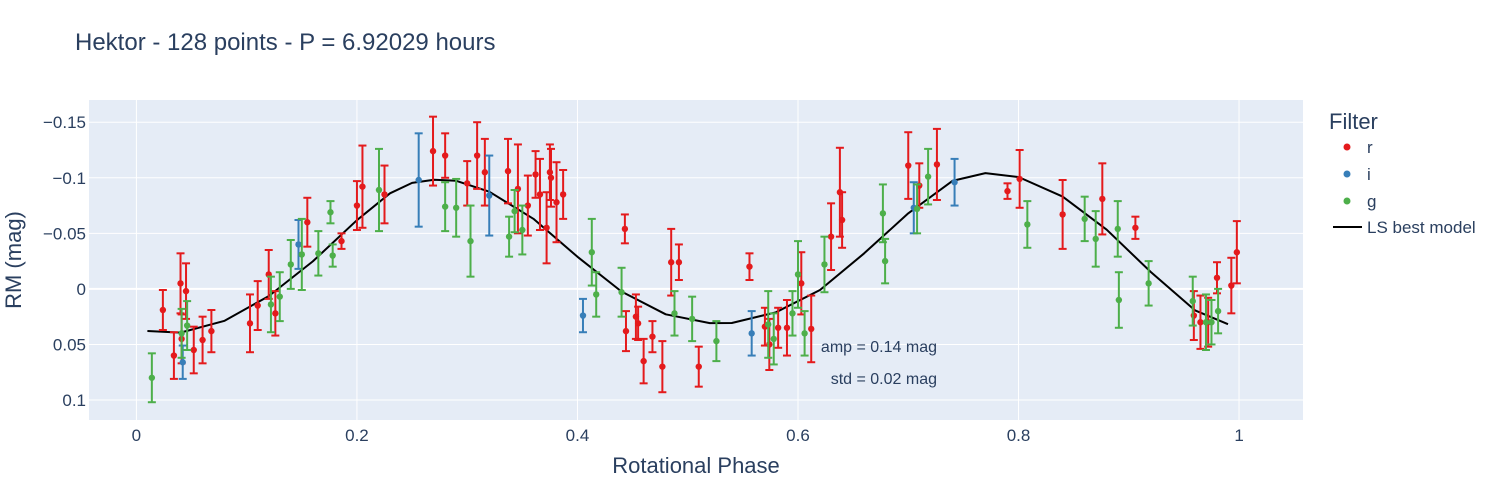 The image size is (1500, 500). Describe the element at coordinates (285, 42) in the screenshot. I see `chart-title: Hektor - 128 points - P = 6.92029 hours` at that location.